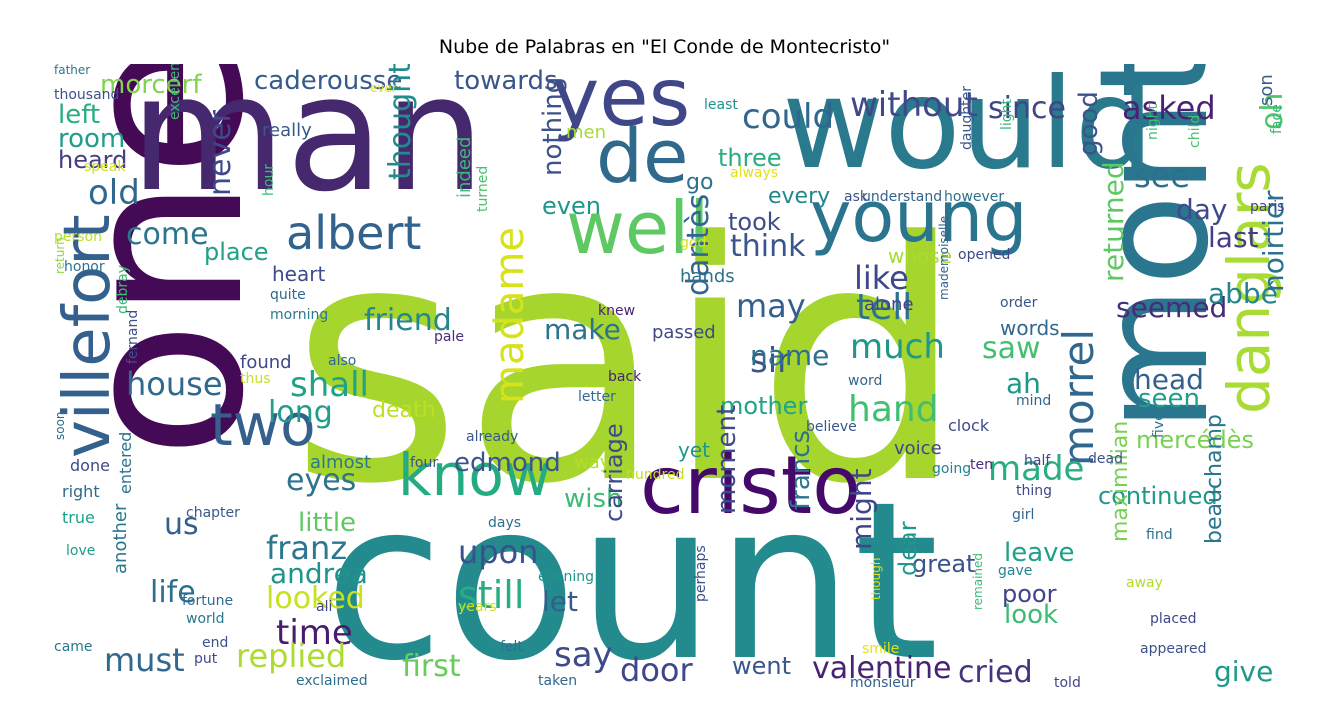 This screenshot has width=1329, height=717. What do you see at coordinates (181, 524) in the screenshot?
I see `cloud-word-us: us` at bounding box center [181, 524].